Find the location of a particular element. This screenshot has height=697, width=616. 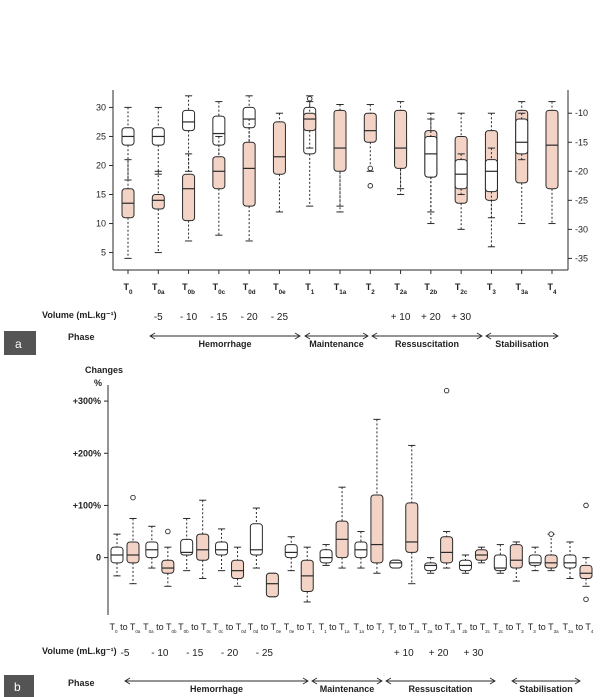

panel-a-right-tick-label-4: -30 is located at coordinates (581, 229).